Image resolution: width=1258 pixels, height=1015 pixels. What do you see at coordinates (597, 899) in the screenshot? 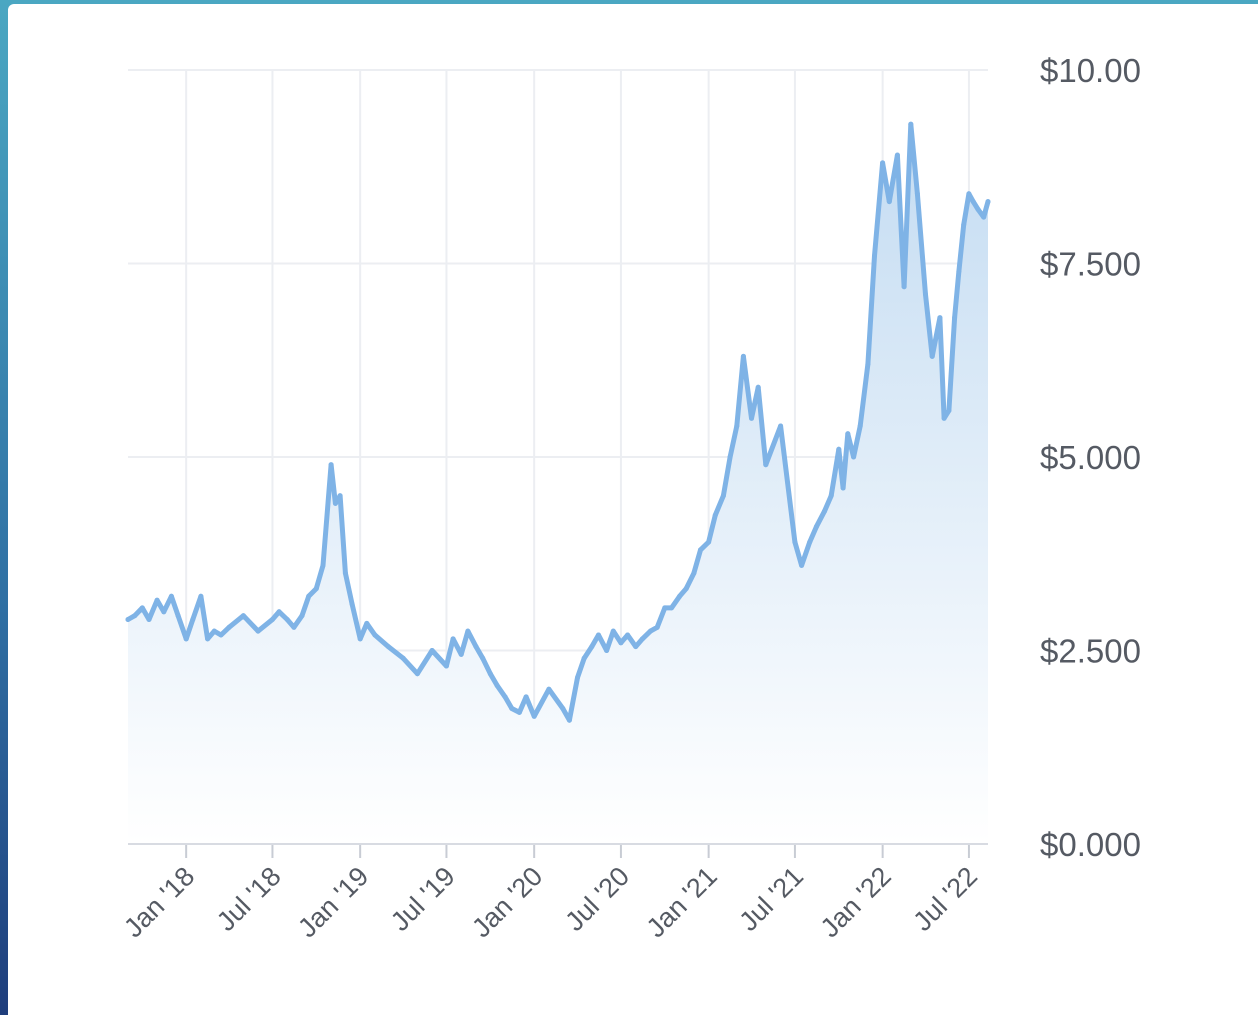
I see `x-tick-label: Jul '20` at bounding box center [597, 899].